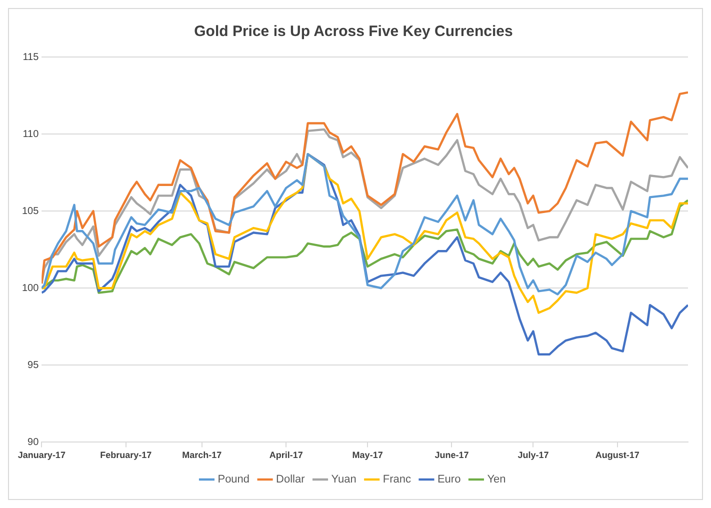 The image size is (711, 508). What do you see at coordinates (449, 480) in the screenshot?
I see `legend-label: Euro` at bounding box center [449, 480].